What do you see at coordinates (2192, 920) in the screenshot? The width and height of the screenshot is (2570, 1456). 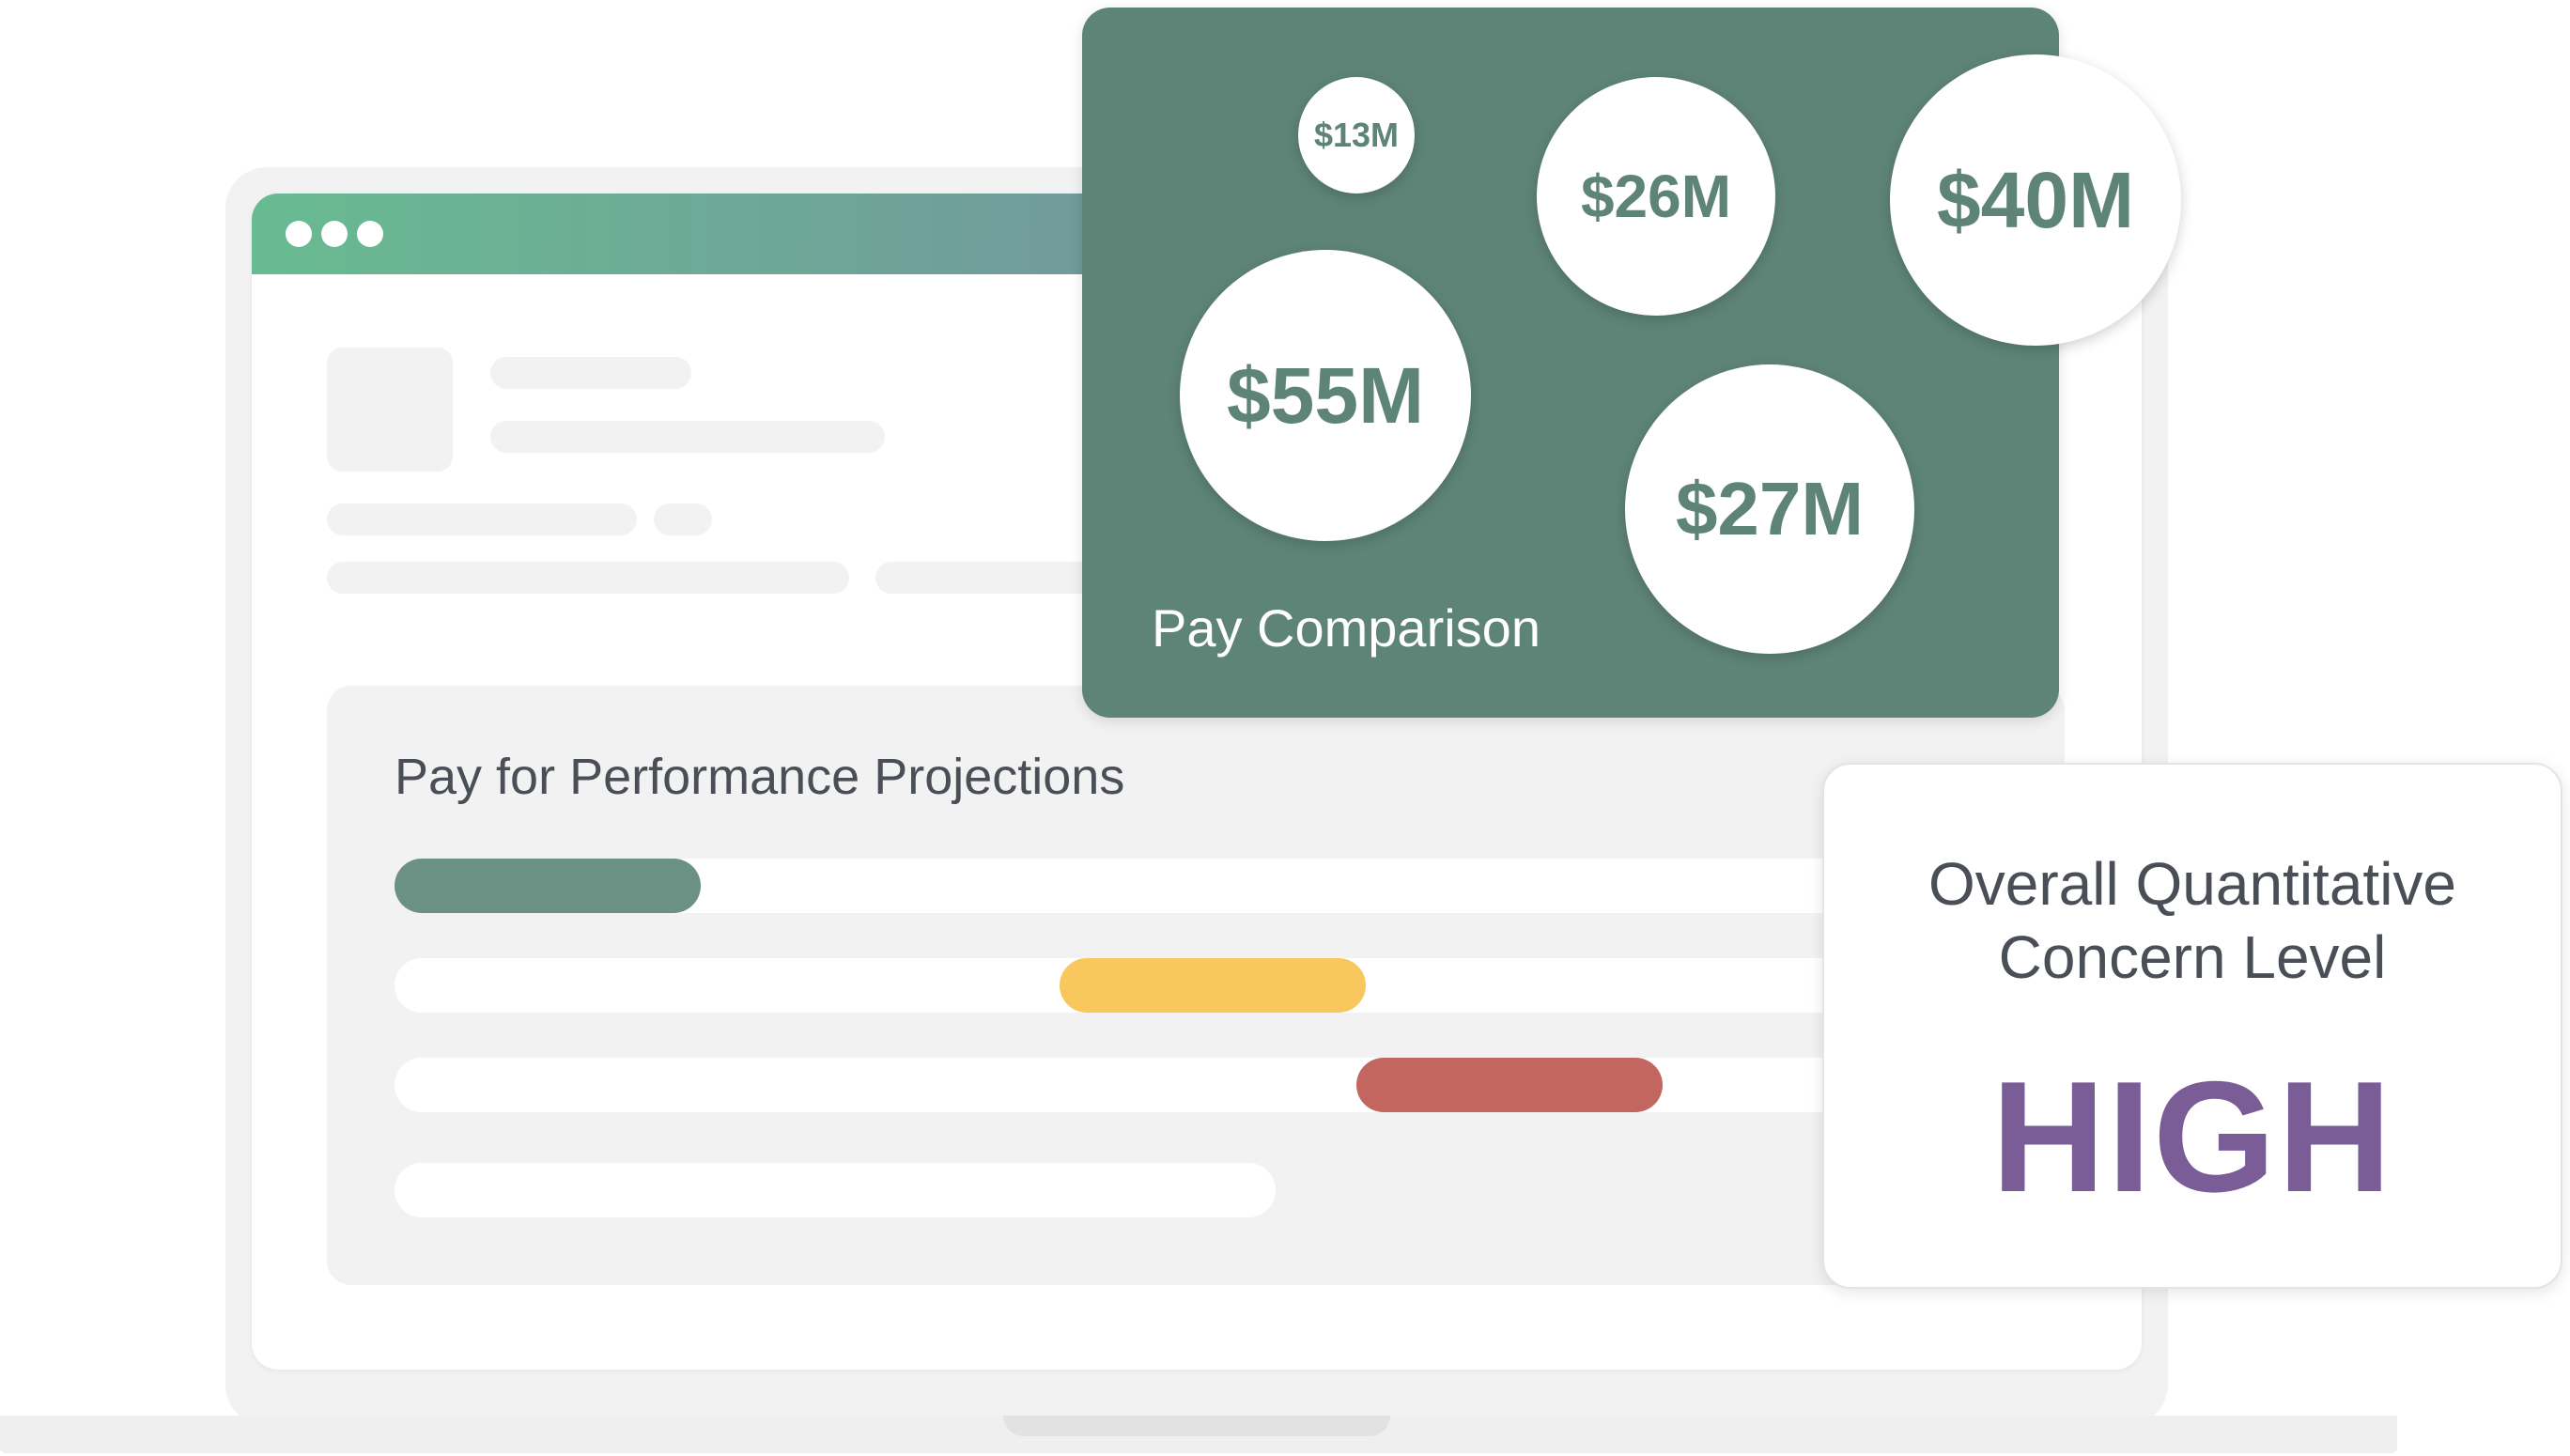 I see `concern-label: Overall Quantitative Concern Level` at bounding box center [2192, 920].